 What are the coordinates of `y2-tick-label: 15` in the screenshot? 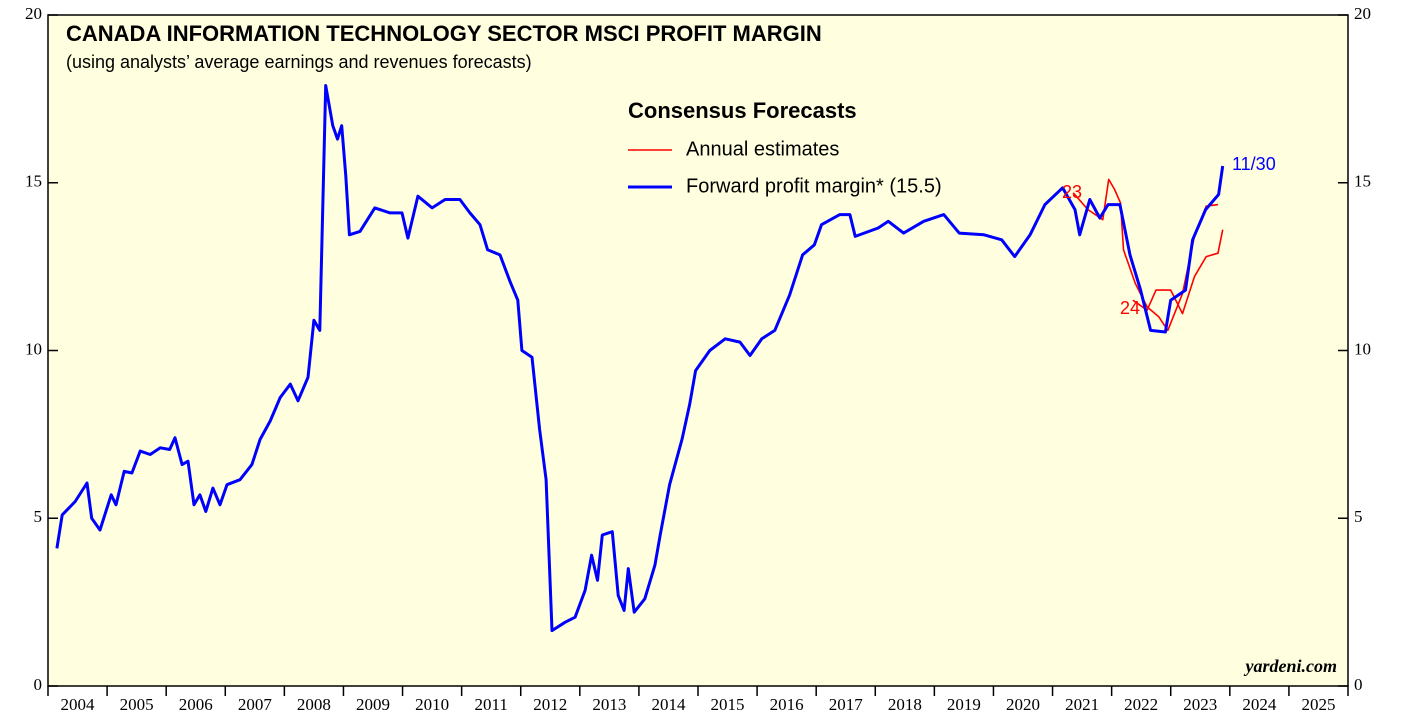 It's located at (1362, 181).